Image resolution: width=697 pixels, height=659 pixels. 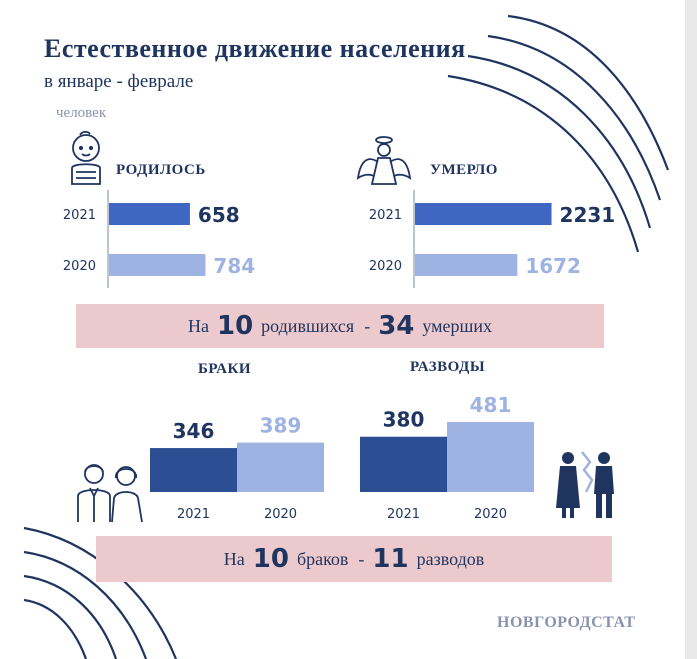 What do you see at coordinates (110, 493) in the screenshot?
I see `couple-icon` at bounding box center [110, 493].